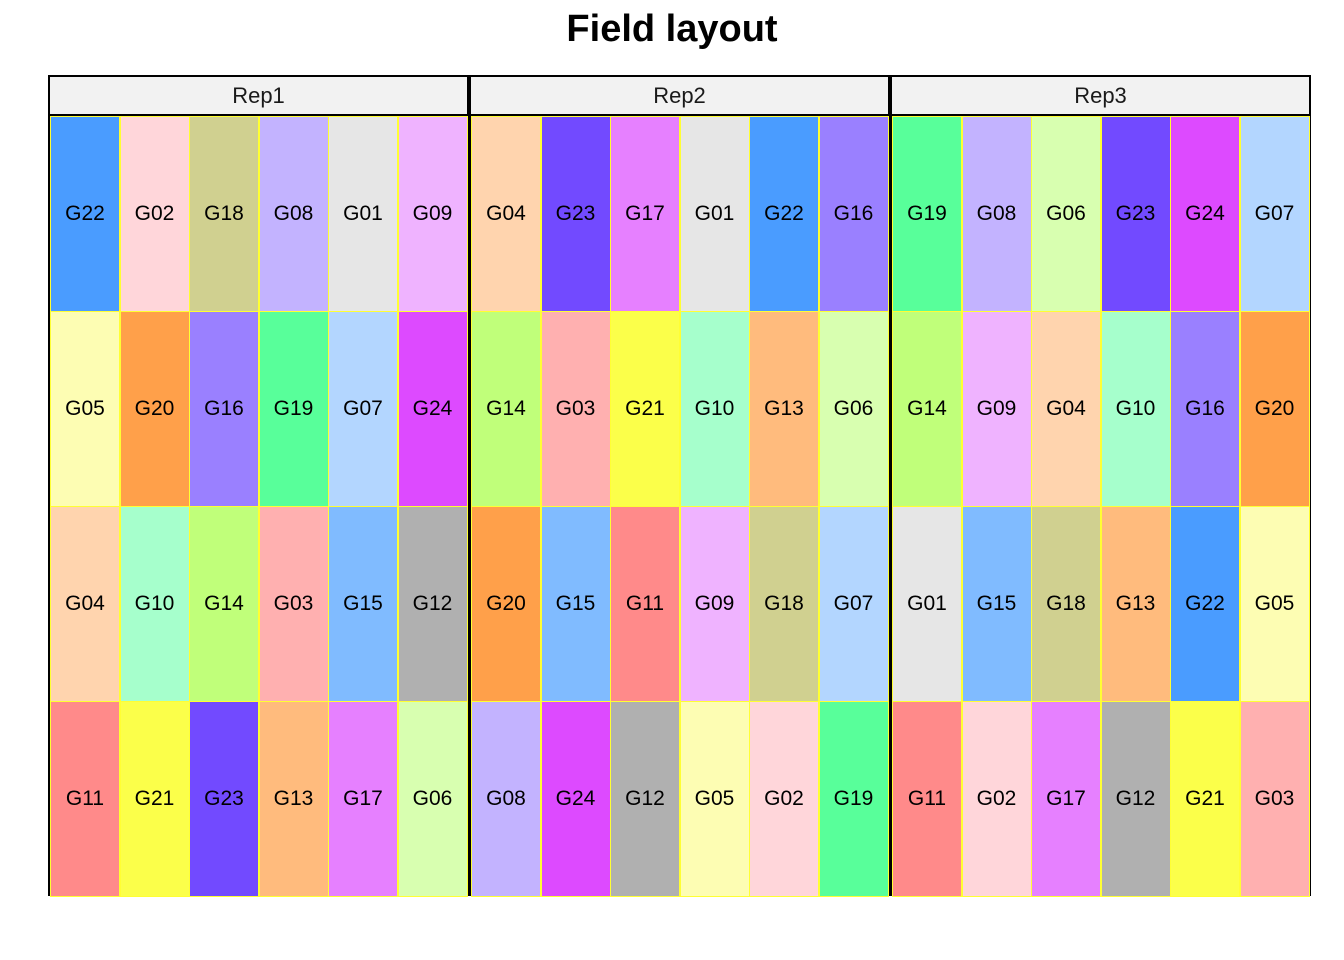 The image size is (1344, 960). Describe the element at coordinates (1100, 96) in the screenshot. I see `facet-label: Rep3` at that location.